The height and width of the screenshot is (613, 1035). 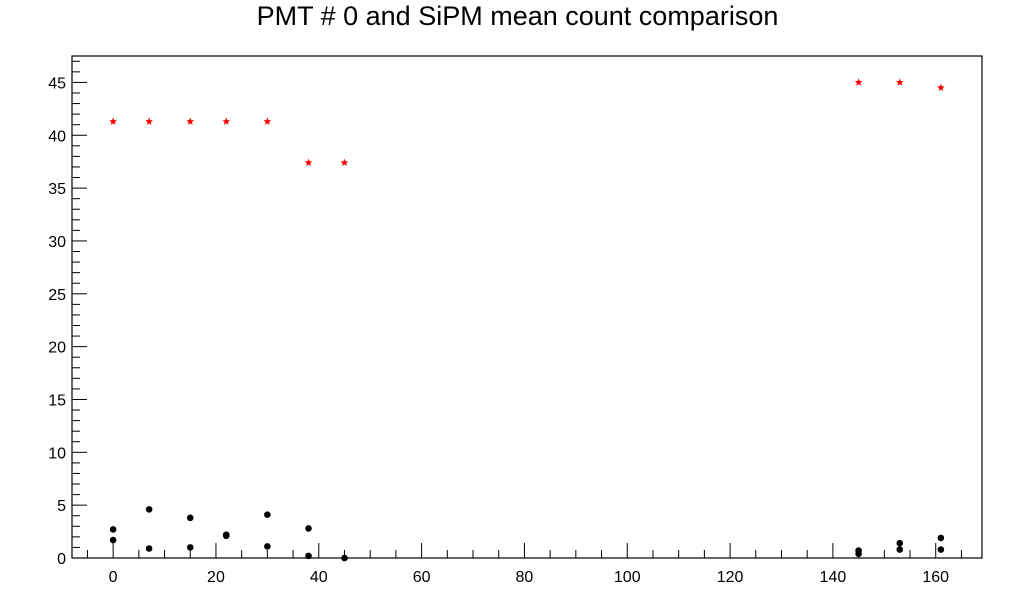 I want to click on y-tick-label: 30, so click(x=57, y=242).